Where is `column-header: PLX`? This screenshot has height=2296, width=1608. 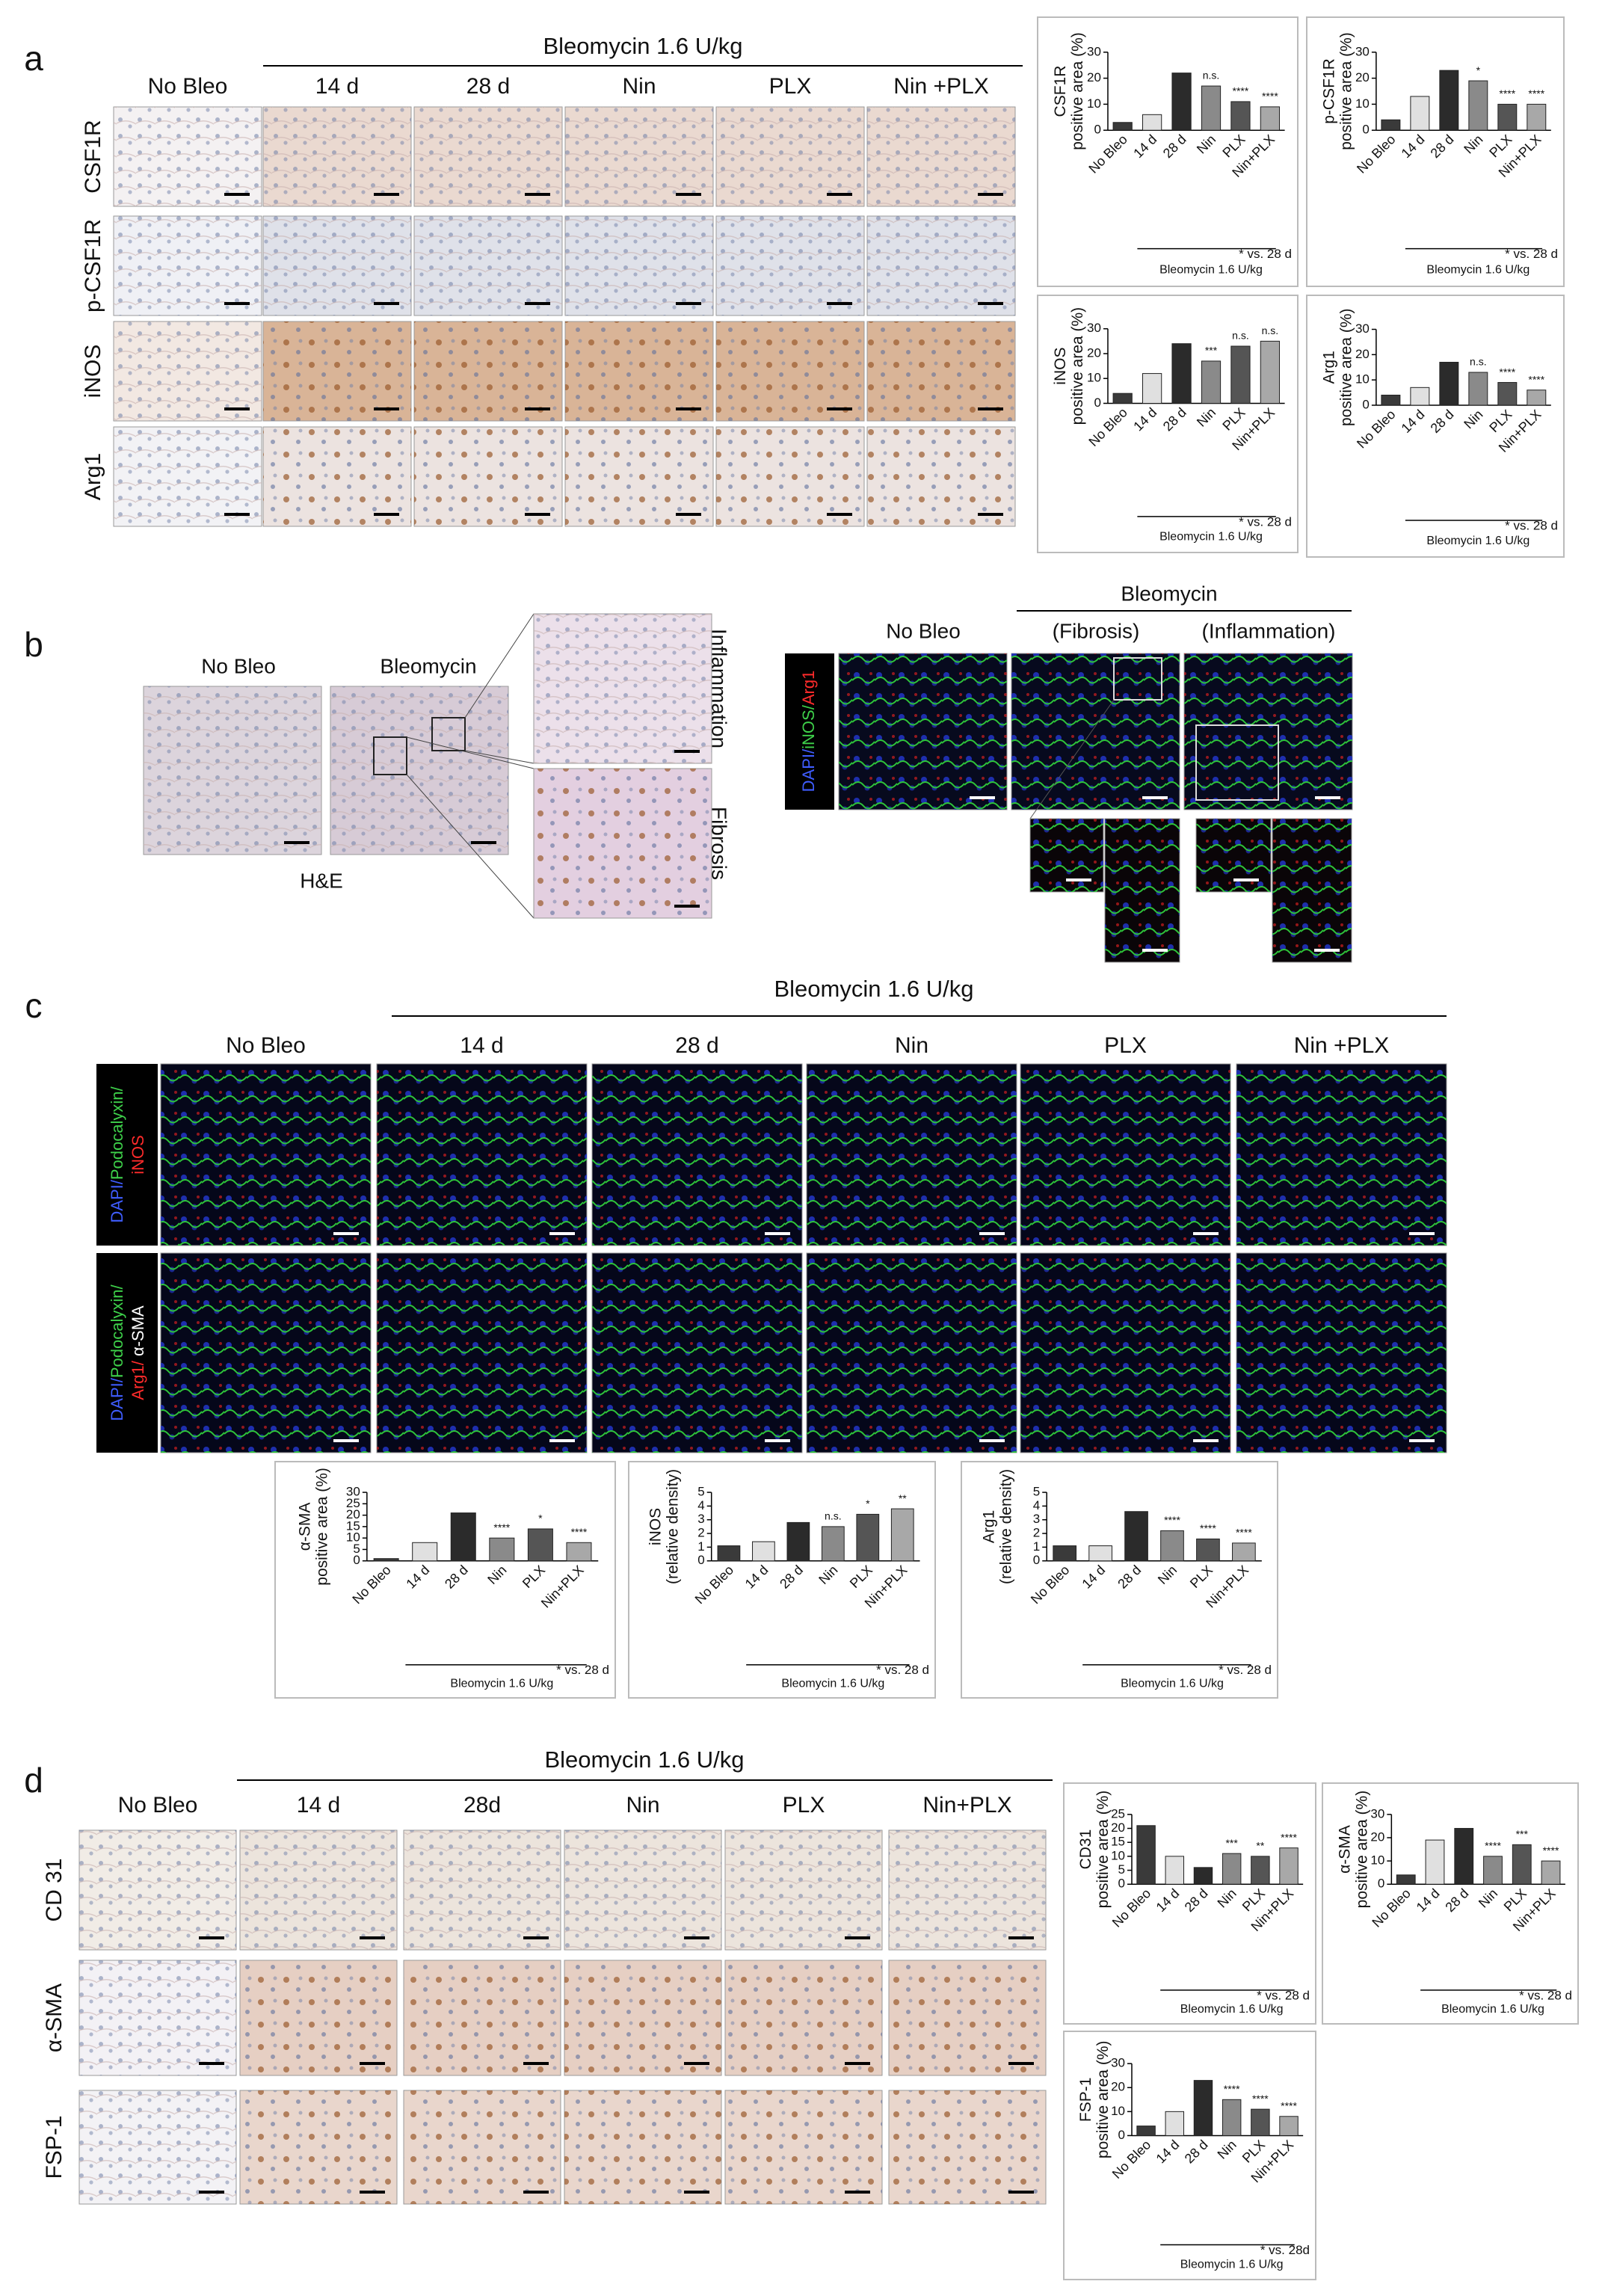 column-header: PLX is located at coordinates (1125, 1045).